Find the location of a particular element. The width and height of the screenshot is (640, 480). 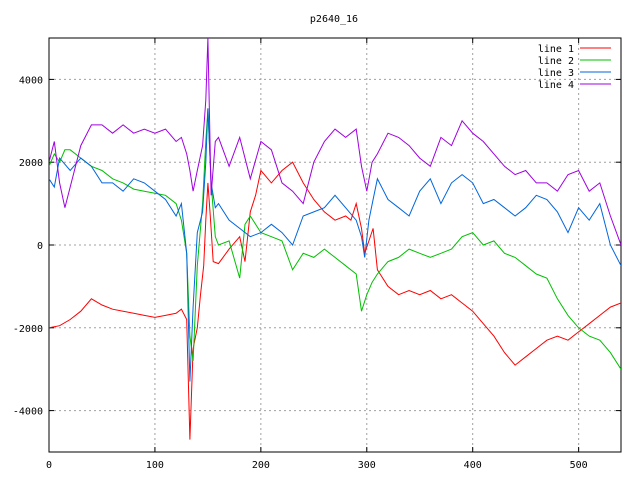

legend-label-1: line 1 is located at coordinates (556, 49).